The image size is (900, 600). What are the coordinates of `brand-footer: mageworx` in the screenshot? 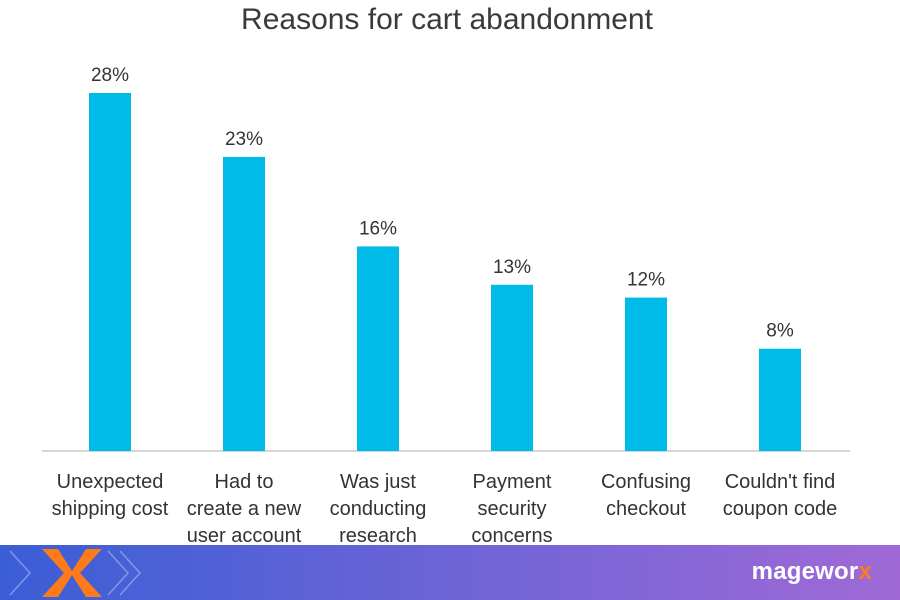 It's located at (450, 572).